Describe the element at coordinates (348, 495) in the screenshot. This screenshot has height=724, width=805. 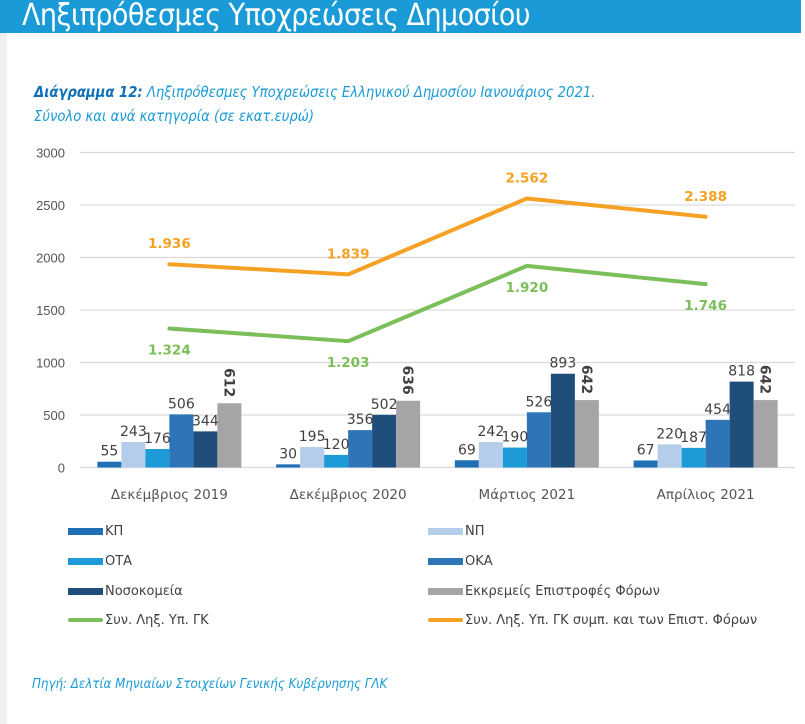
I see `x-category-label: Δεκέμβριος 2020` at that location.